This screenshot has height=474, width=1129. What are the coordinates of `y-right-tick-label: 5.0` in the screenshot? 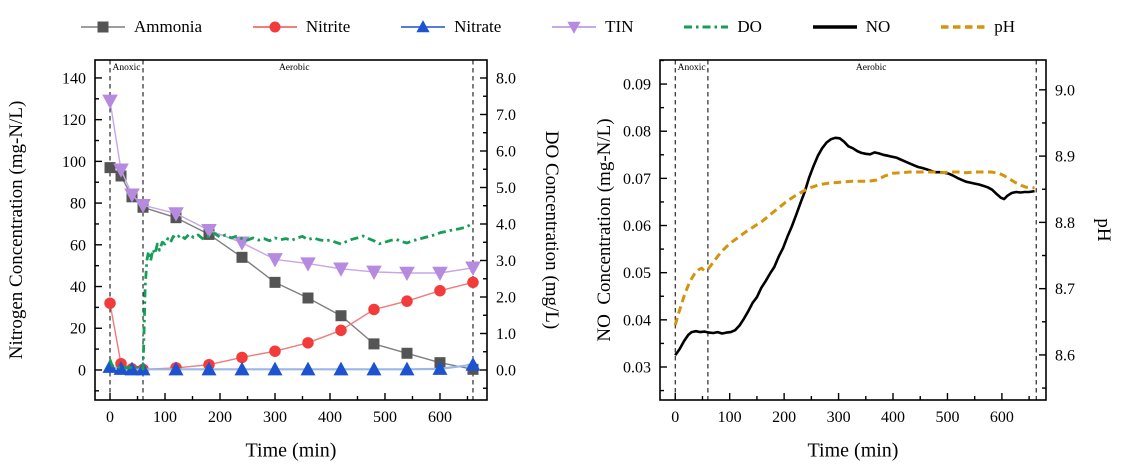 It's located at (506, 188).